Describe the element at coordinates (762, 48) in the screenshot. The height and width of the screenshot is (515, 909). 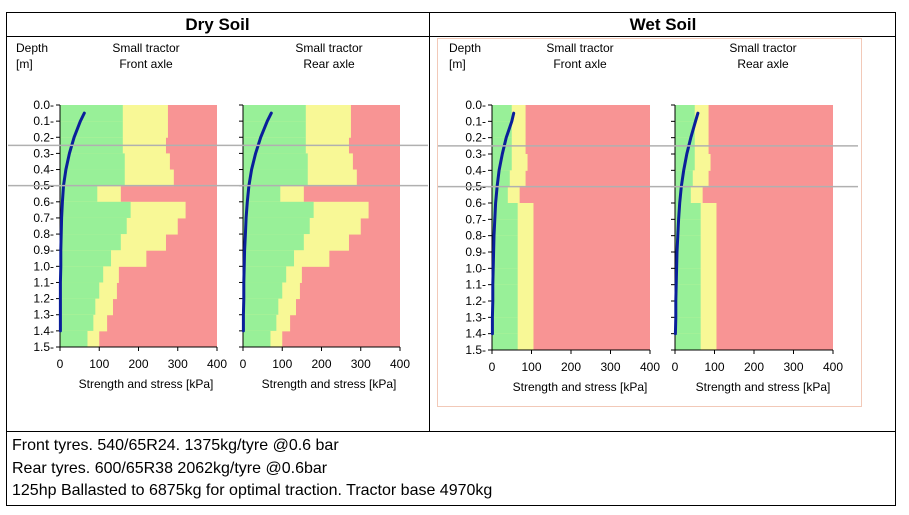
I see `rear-vehicle-label: Small tractor` at that location.